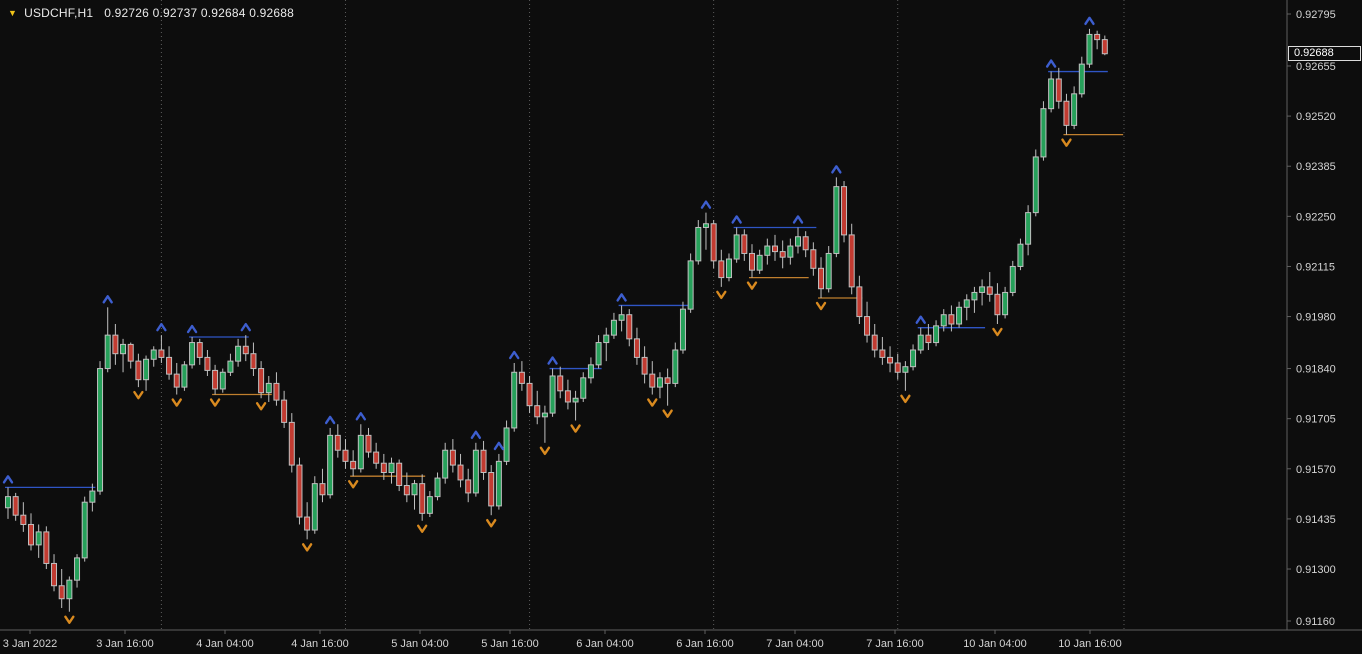  I want to click on current-price-box: 0.92688, so click(1324, 53).